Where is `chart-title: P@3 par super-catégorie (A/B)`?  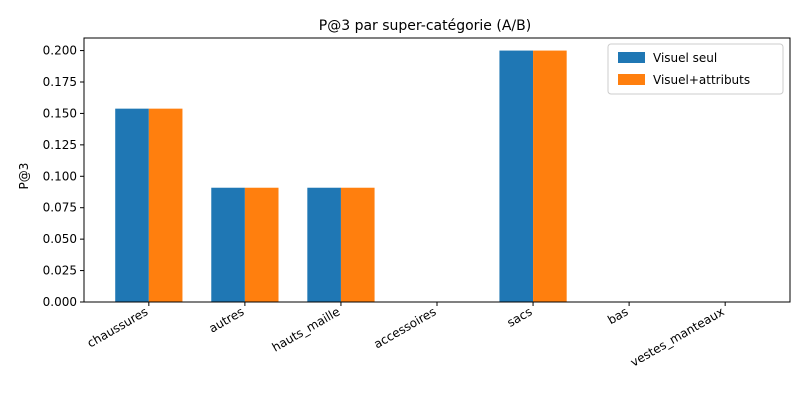
chart-title: P@3 par super-catégorie (A/B) is located at coordinates (425, 26).